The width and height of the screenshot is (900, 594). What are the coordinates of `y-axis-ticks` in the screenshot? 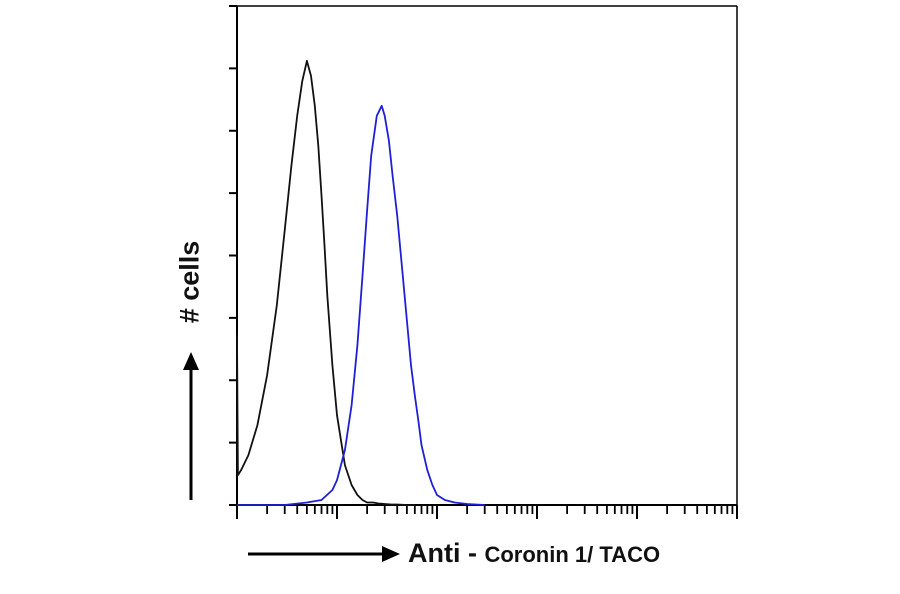 It's located at (233, 255).